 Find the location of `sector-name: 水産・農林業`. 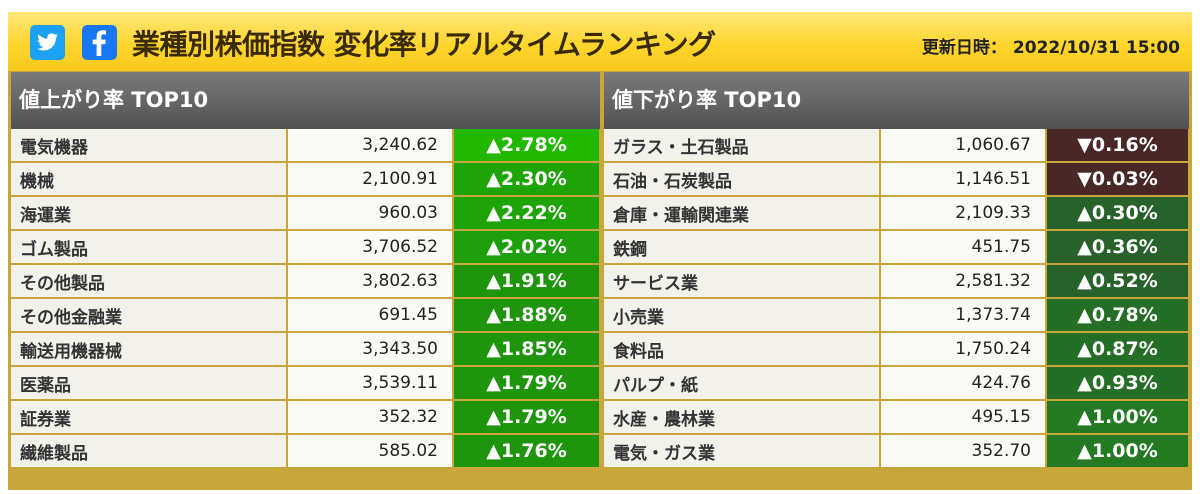

sector-name: 水産・農林業 is located at coordinates (742, 418).